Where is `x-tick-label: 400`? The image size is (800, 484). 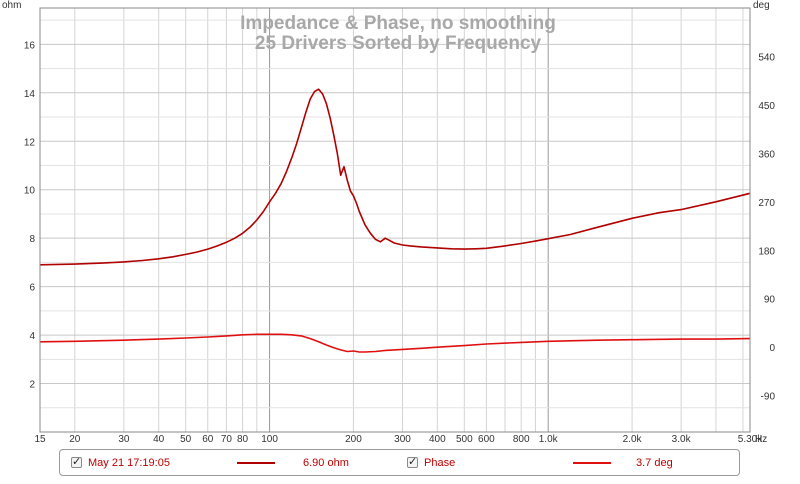
x-tick-label: 400 is located at coordinates (437, 439).